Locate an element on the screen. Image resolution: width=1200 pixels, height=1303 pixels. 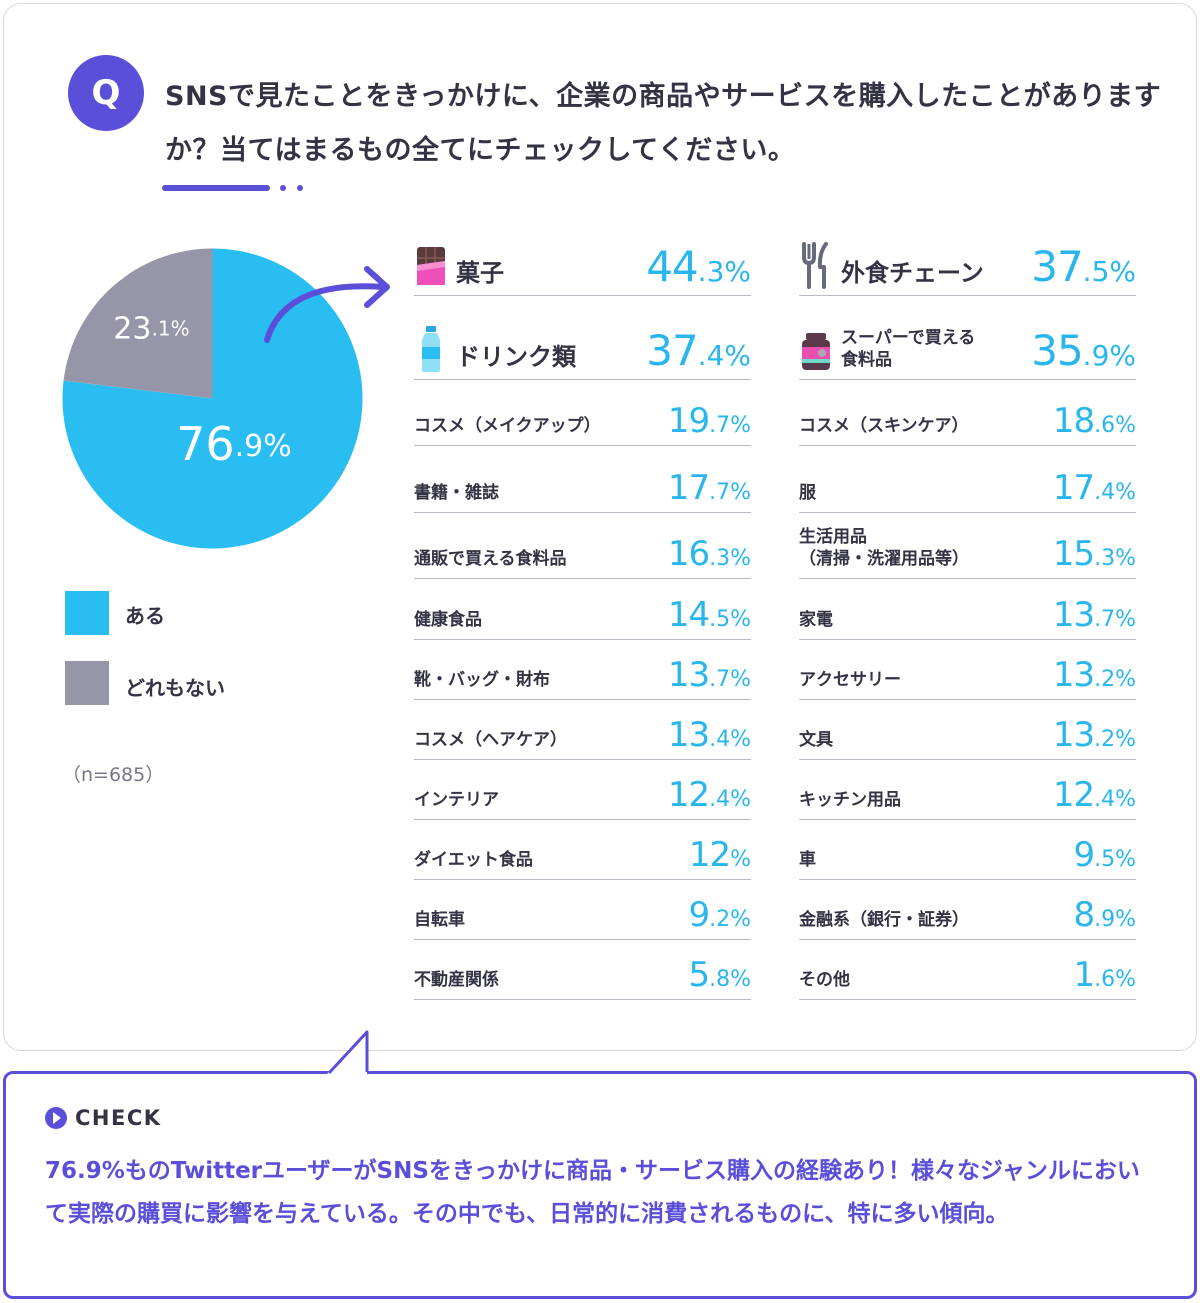
pie-label-yes: 76.9% is located at coordinates (234, 444).